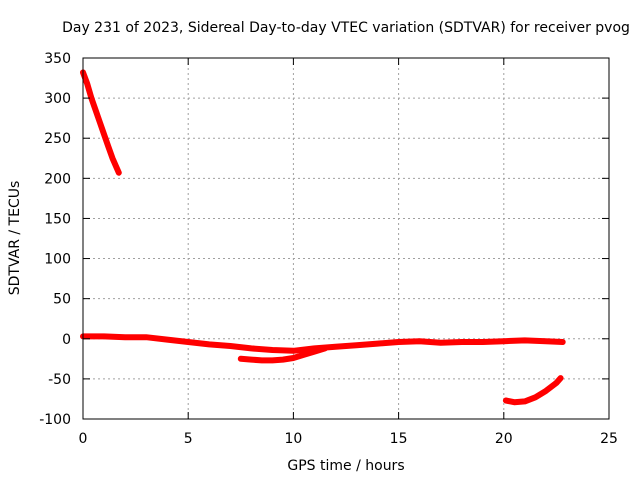 Image resolution: width=640 pixels, height=480 pixels. I want to click on x-tick-labels: 0 5 10 15 20 25, so click(348, 439).